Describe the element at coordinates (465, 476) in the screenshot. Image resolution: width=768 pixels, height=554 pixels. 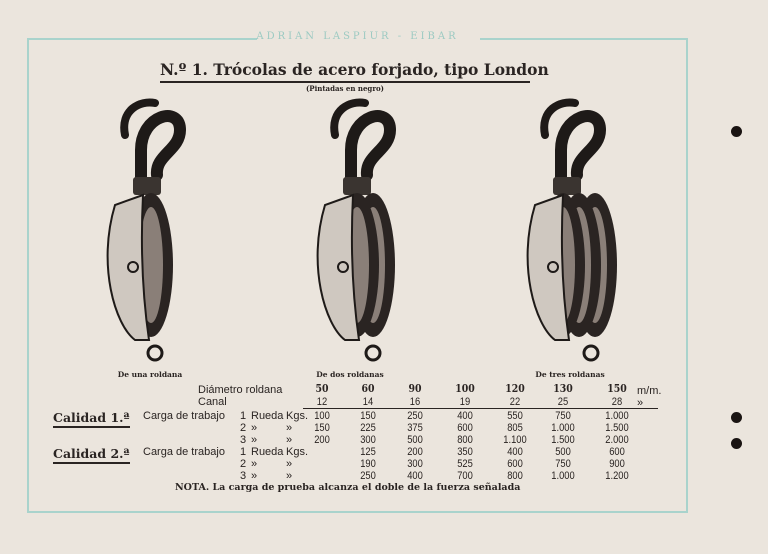
I see `table-cell: 700` at that location.